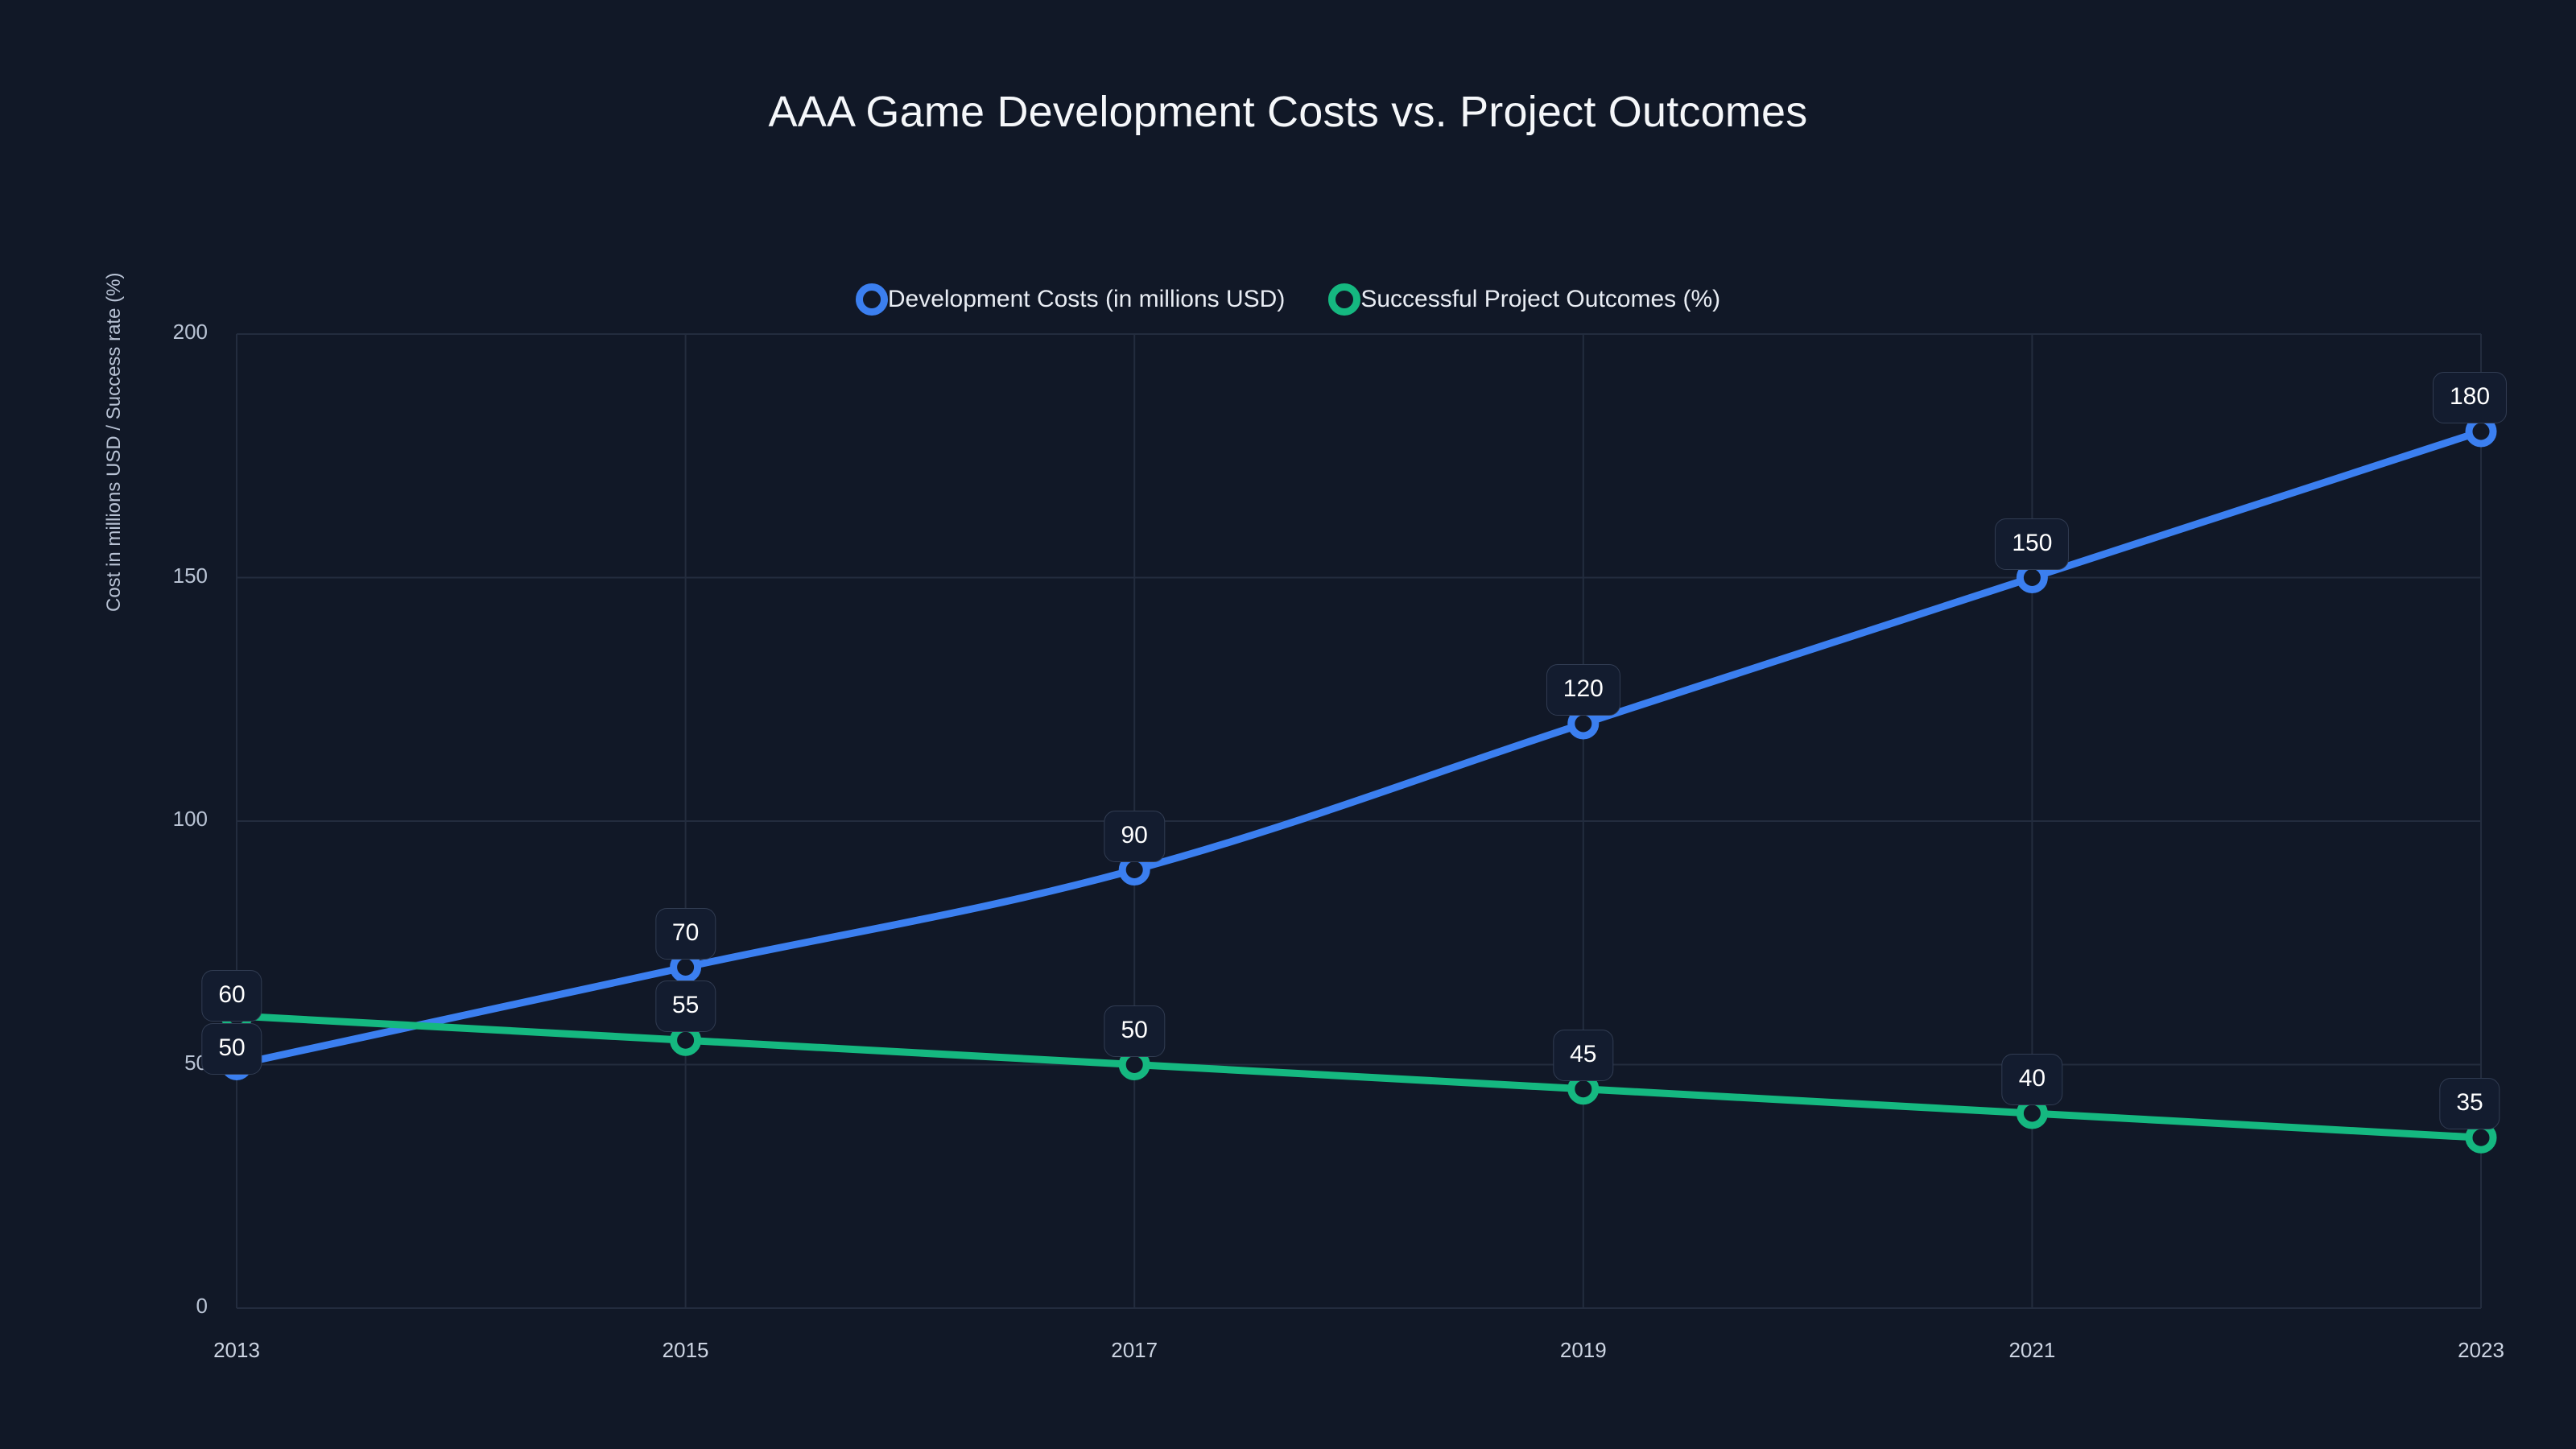  What do you see at coordinates (1134, 1350) in the screenshot?
I see `x-axis-tick-label: 2017` at bounding box center [1134, 1350].